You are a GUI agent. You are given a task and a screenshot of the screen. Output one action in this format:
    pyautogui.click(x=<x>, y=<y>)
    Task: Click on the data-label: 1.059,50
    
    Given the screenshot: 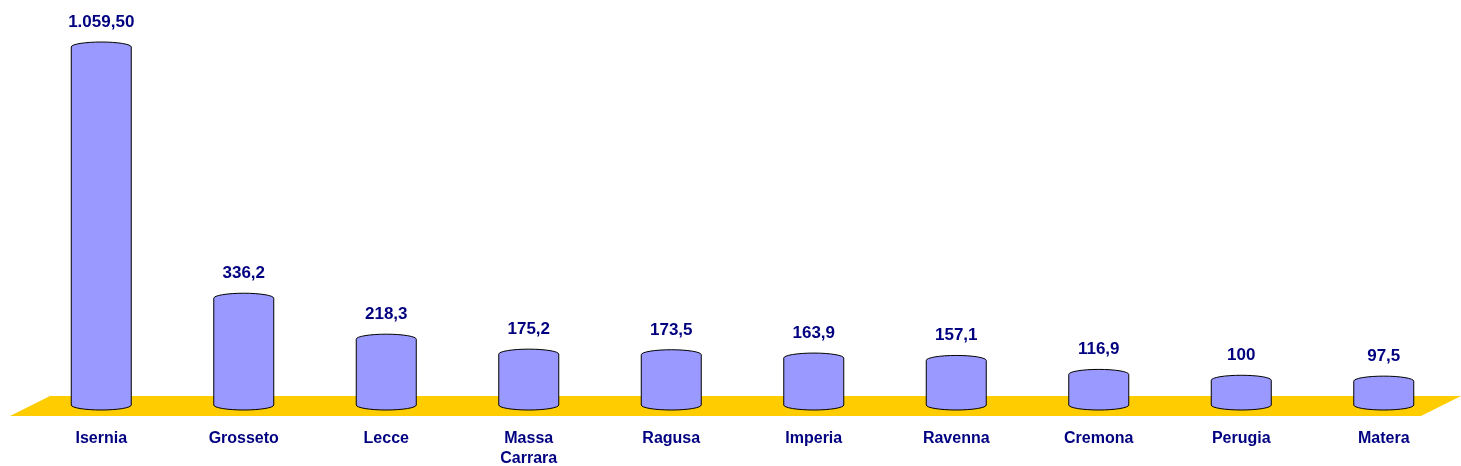 What is the action you would take?
    pyautogui.click(x=101, y=21)
    